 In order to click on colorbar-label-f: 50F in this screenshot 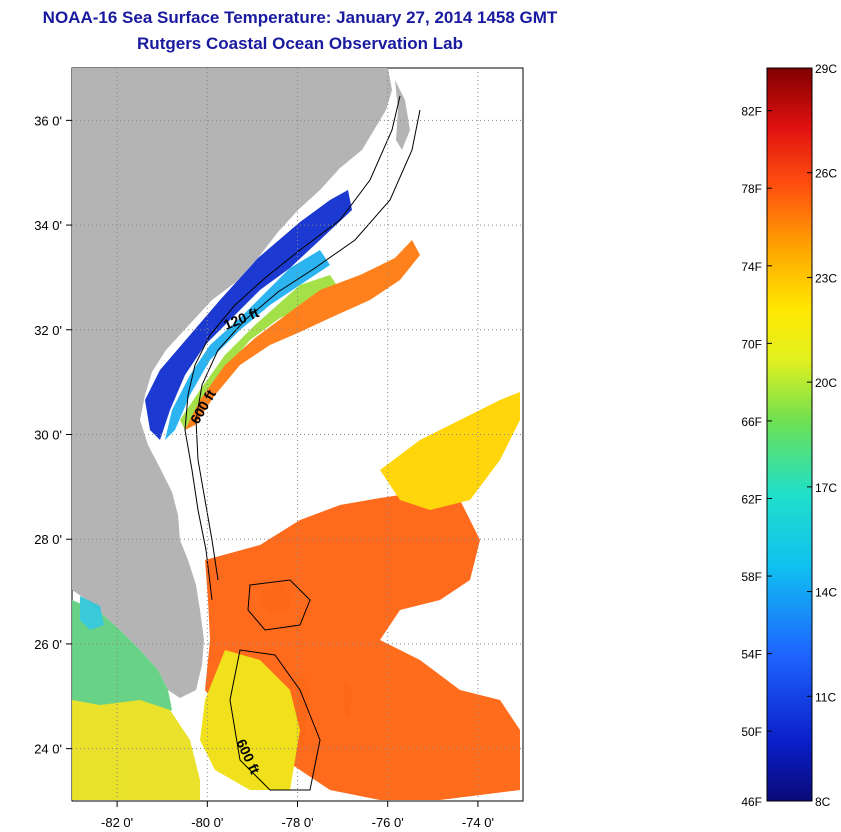, I will do `click(751, 732)`.